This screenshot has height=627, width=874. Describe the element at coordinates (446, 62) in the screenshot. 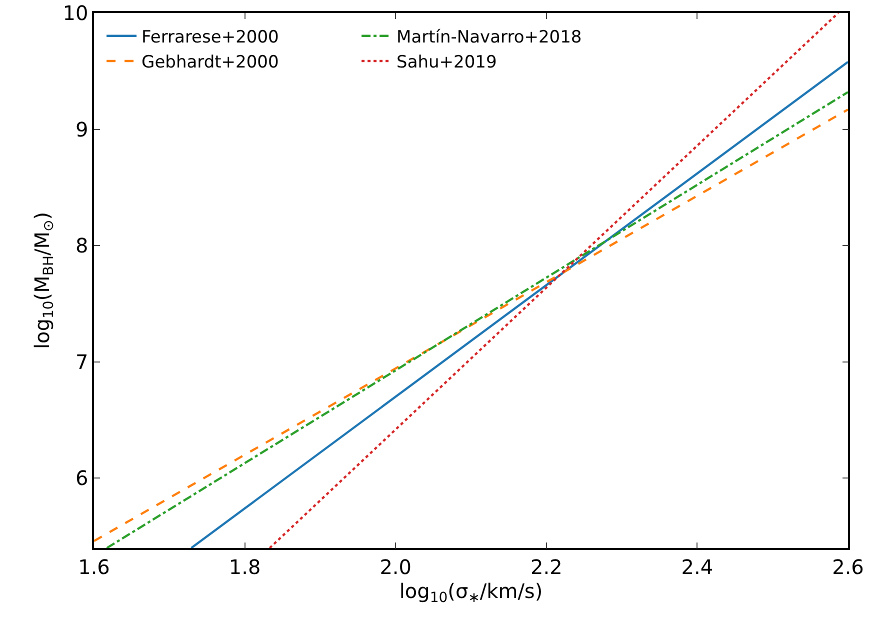

I see `legend-label: Sahu+2019` at that location.